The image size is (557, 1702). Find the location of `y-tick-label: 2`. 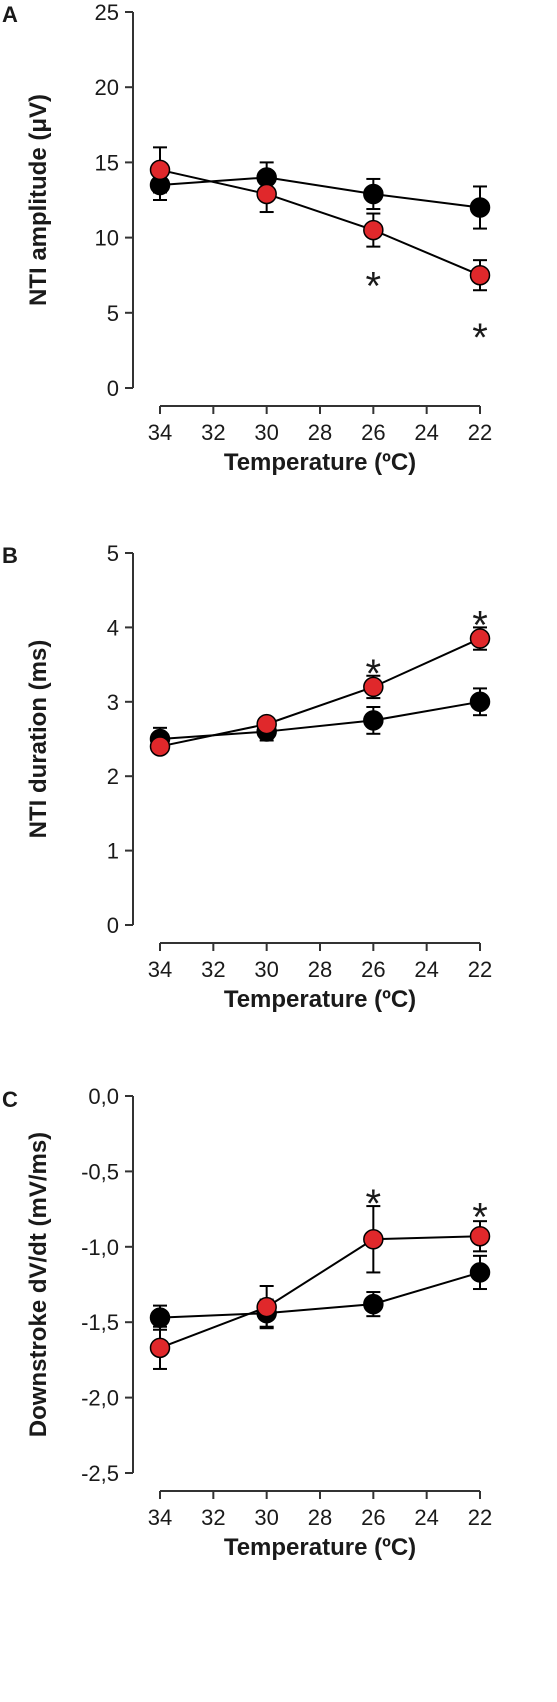

y-tick-label: 2 is located at coordinates (113, 776).